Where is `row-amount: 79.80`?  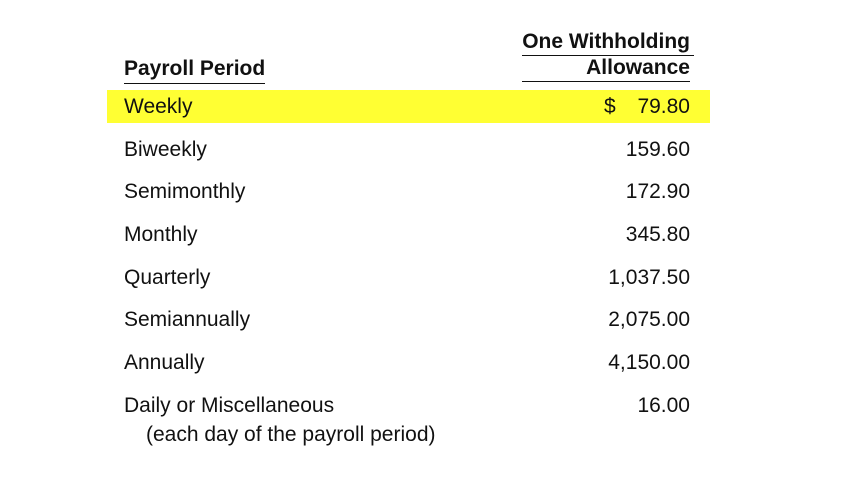 row-amount: 79.80 is located at coordinates (663, 106).